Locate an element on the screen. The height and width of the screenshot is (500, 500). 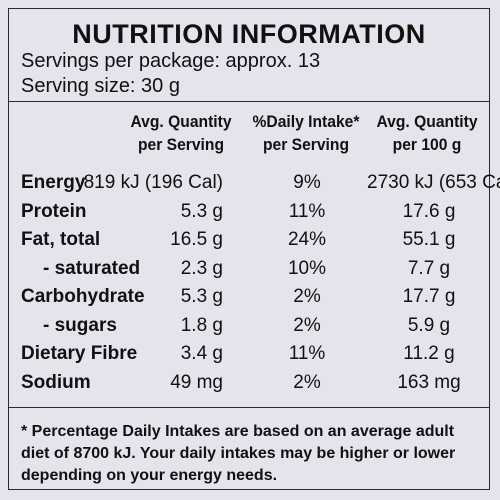
per-100g-value: 7.7 g is located at coordinates (429, 268).